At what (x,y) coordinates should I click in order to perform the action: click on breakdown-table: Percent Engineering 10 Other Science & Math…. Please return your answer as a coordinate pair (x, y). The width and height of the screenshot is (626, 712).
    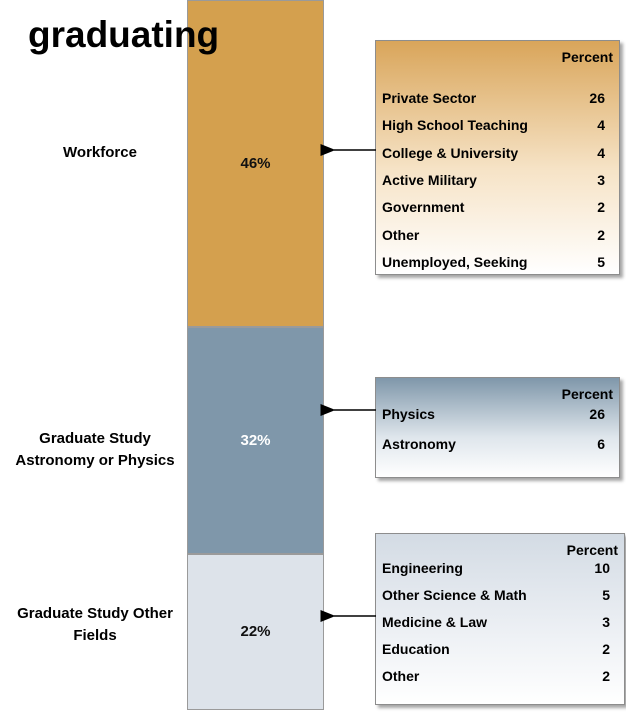
    Looking at the image, I should click on (500, 619).